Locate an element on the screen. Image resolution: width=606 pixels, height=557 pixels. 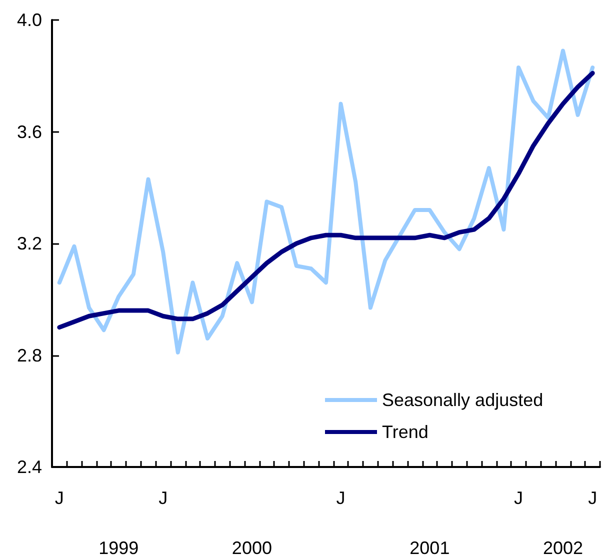
text: 2002 is located at coordinates (562, 547).